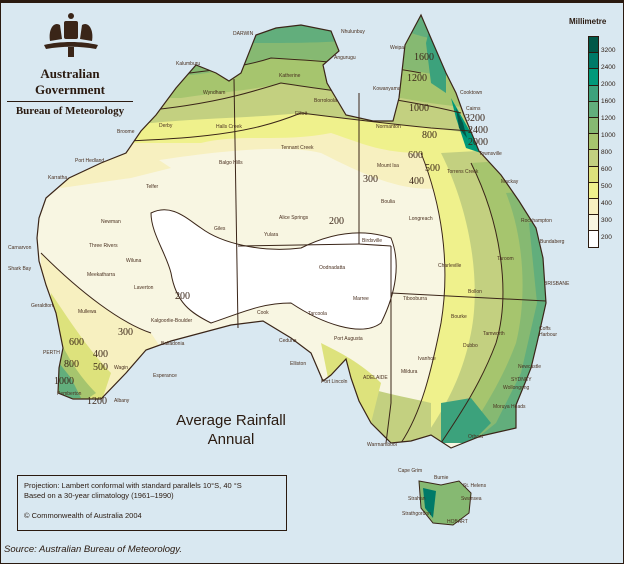 This screenshot has width=624, height=564. What do you see at coordinates (415, 299) in the screenshot?
I see `city-label: Tibooburra` at bounding box center [415, 299].